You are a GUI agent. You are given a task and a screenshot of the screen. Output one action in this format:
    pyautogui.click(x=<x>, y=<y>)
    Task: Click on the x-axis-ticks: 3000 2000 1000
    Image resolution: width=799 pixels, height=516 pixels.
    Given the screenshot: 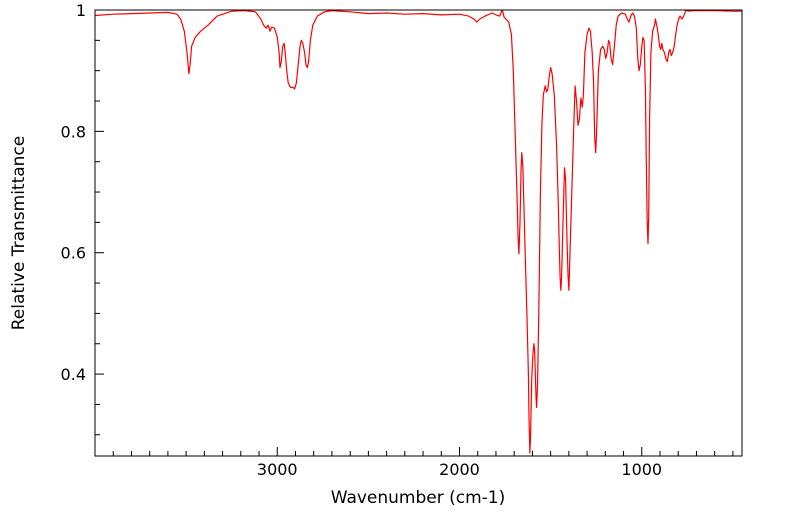 What is the action you would take?
    pyautogui.click(x=459, y=463)
    